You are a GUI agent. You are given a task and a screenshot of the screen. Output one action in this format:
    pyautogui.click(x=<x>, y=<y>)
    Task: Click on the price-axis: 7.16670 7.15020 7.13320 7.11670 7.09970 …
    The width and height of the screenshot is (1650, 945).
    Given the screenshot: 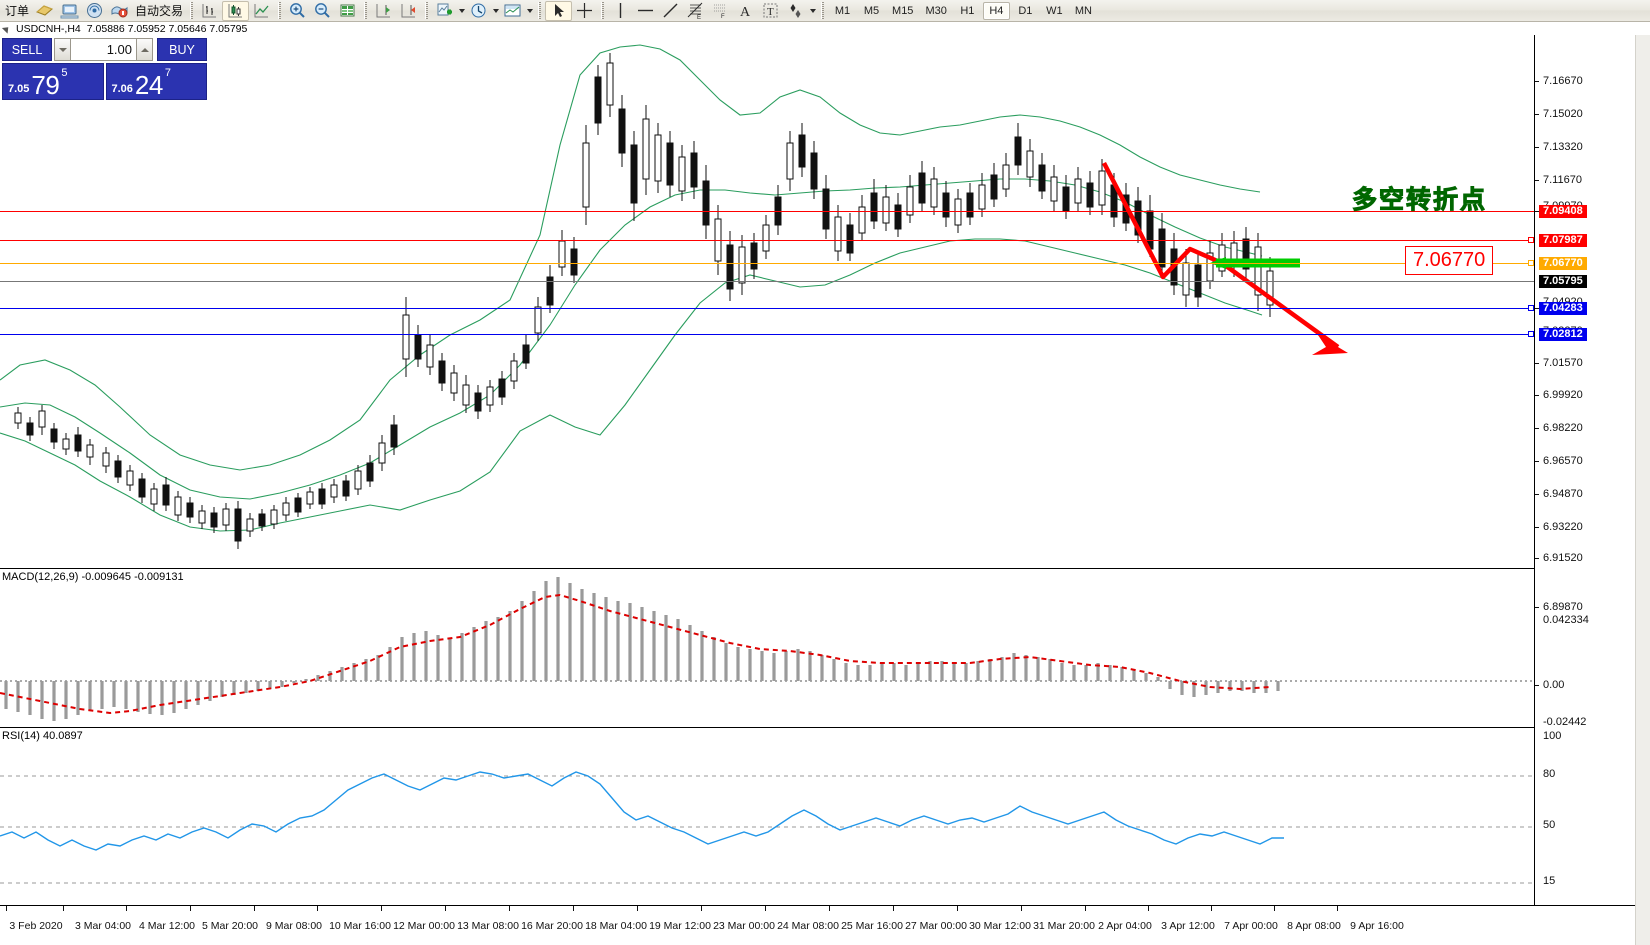 What is the action you would take?
    pyautogui.click(x=1592, y=470)
    